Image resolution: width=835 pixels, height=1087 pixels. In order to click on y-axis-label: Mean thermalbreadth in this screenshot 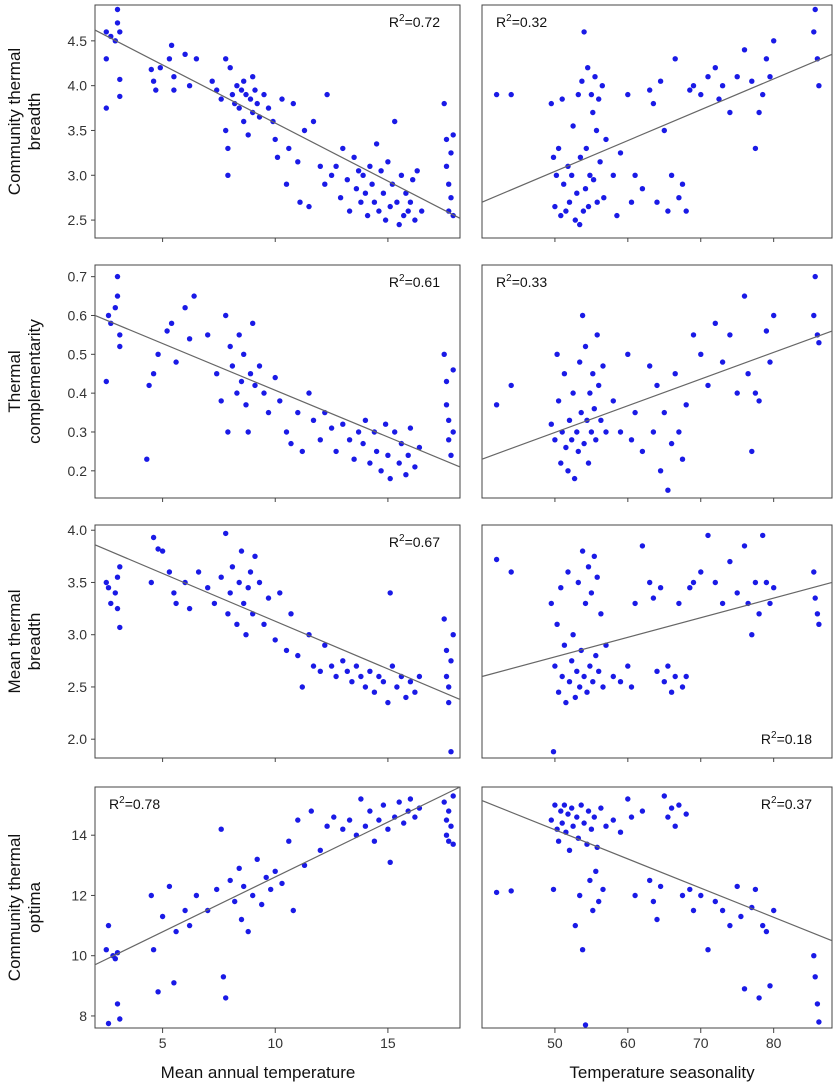, I will do `click(24, 642)`.